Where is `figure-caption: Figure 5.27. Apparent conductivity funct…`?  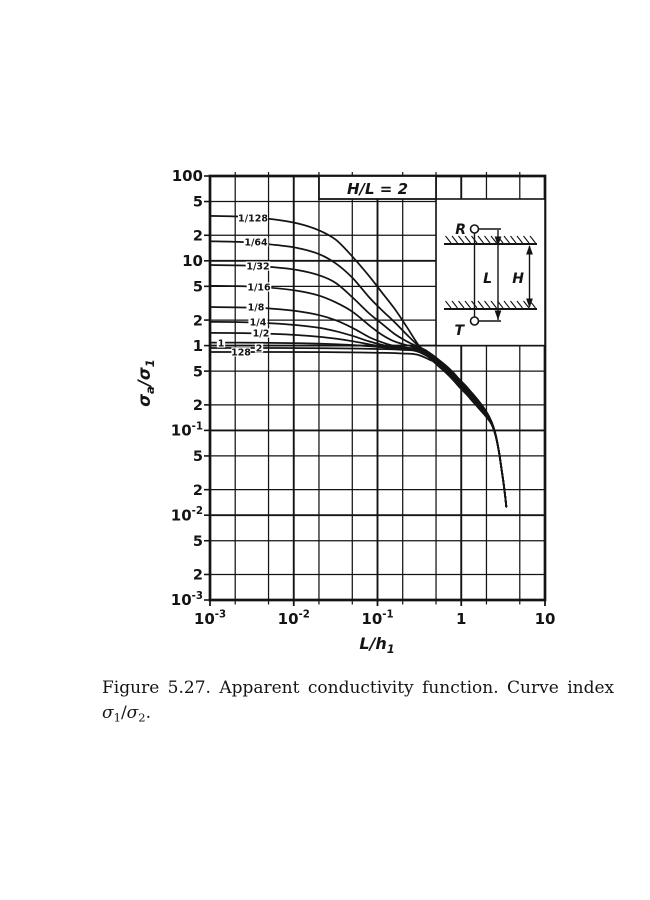 figure-caption: Figure 5.27. Apparent conductivity funct… is located at coordinates (358, 701).